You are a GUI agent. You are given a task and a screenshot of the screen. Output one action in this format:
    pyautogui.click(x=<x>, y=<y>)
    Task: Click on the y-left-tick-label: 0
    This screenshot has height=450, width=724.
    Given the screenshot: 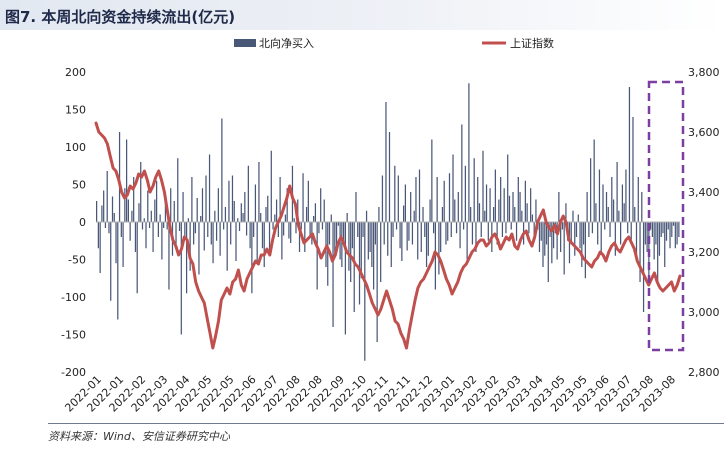 What is the action you would take?
    pyautogui.click(x=82, y=222)
    